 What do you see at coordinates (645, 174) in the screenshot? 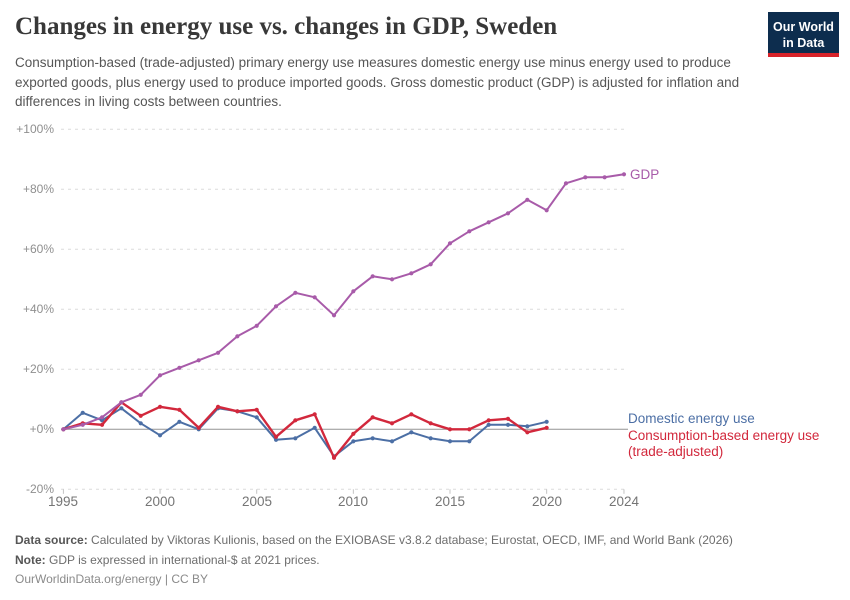
I see `series-label-gdp: GDP` at bounding box center [645, 174].